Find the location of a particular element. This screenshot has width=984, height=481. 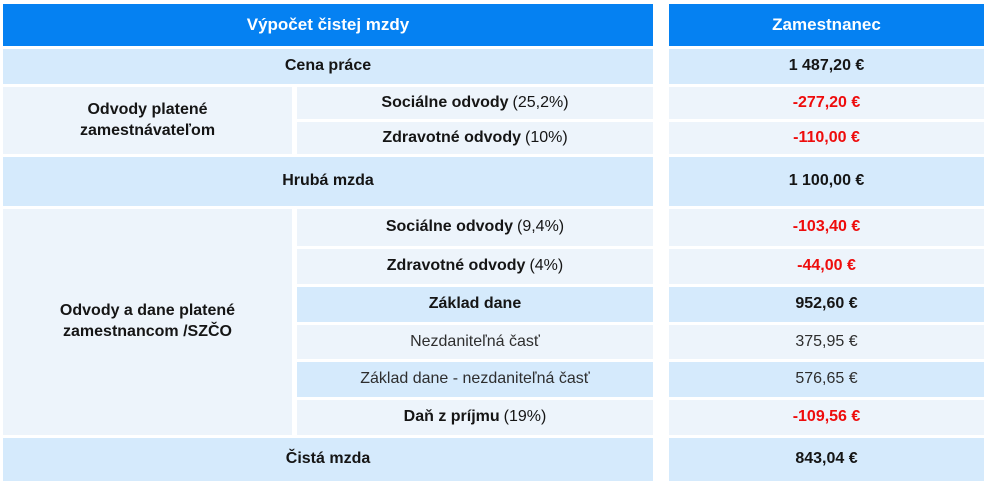

value-column-header: Zamestnanec is located at coordinates (826, 25).